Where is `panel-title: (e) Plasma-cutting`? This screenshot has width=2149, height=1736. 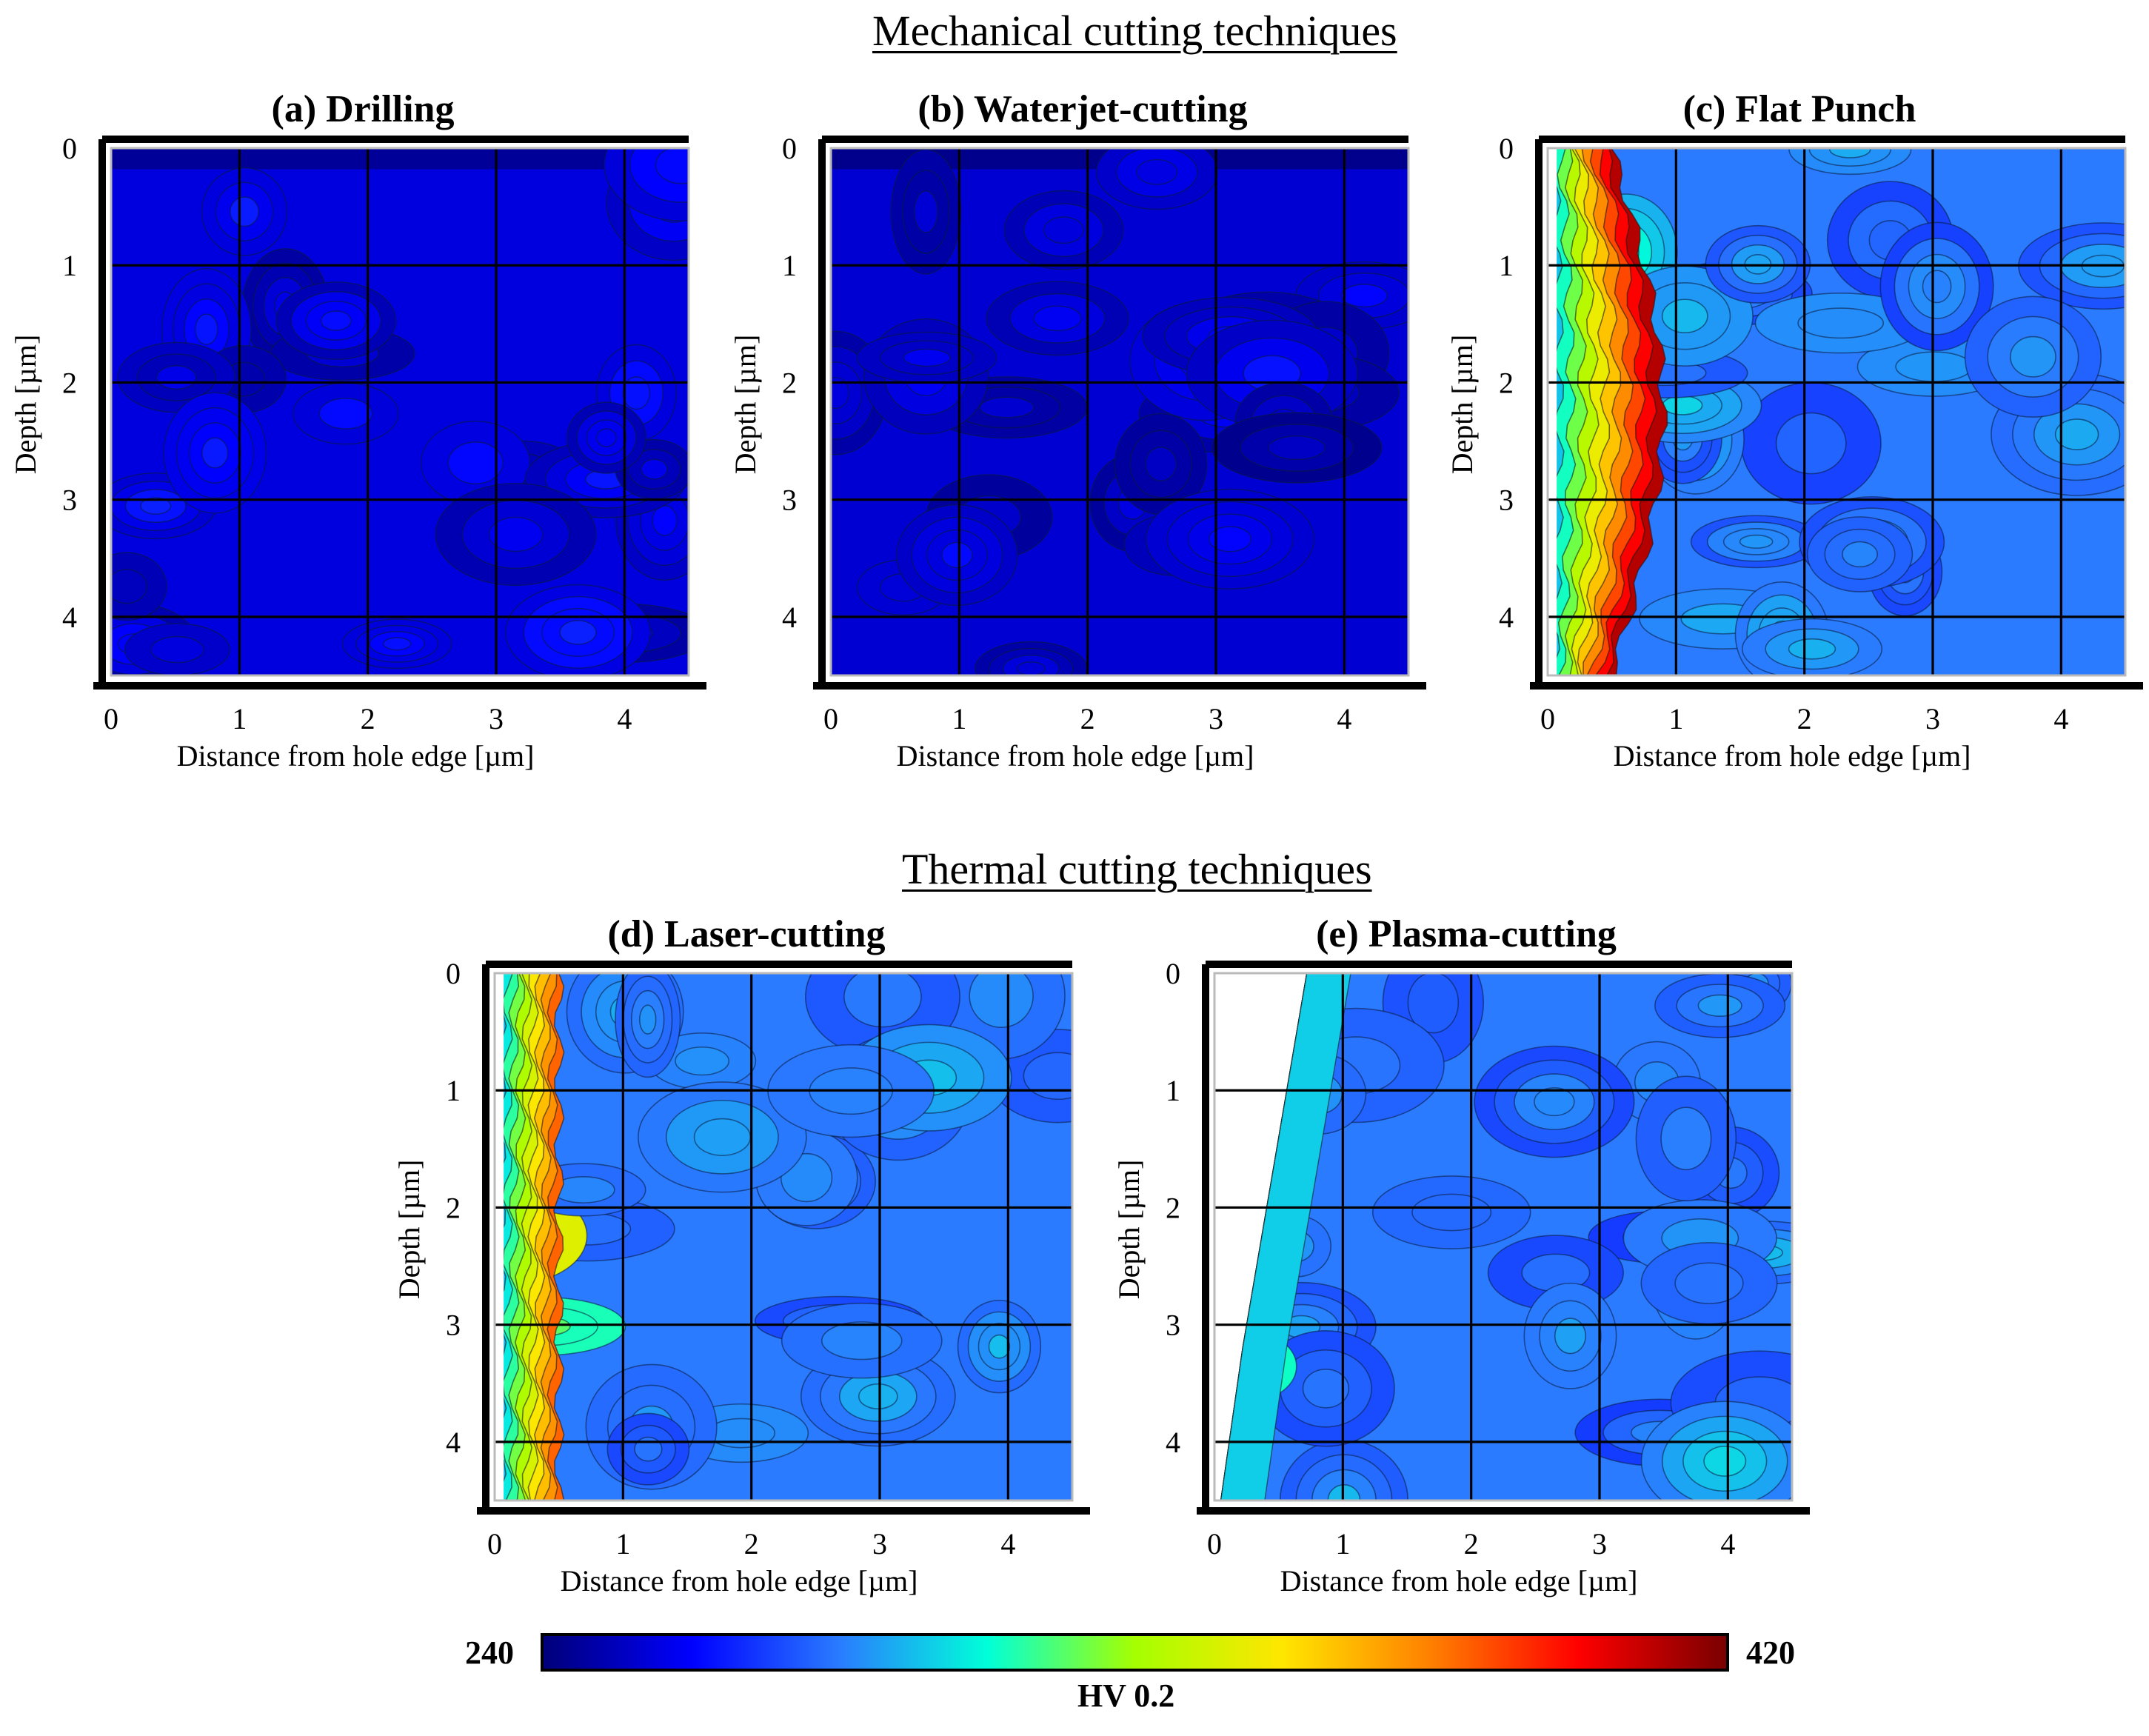
panel-title: (e) Plasma-cutting is located at coordinates (1466, 934).